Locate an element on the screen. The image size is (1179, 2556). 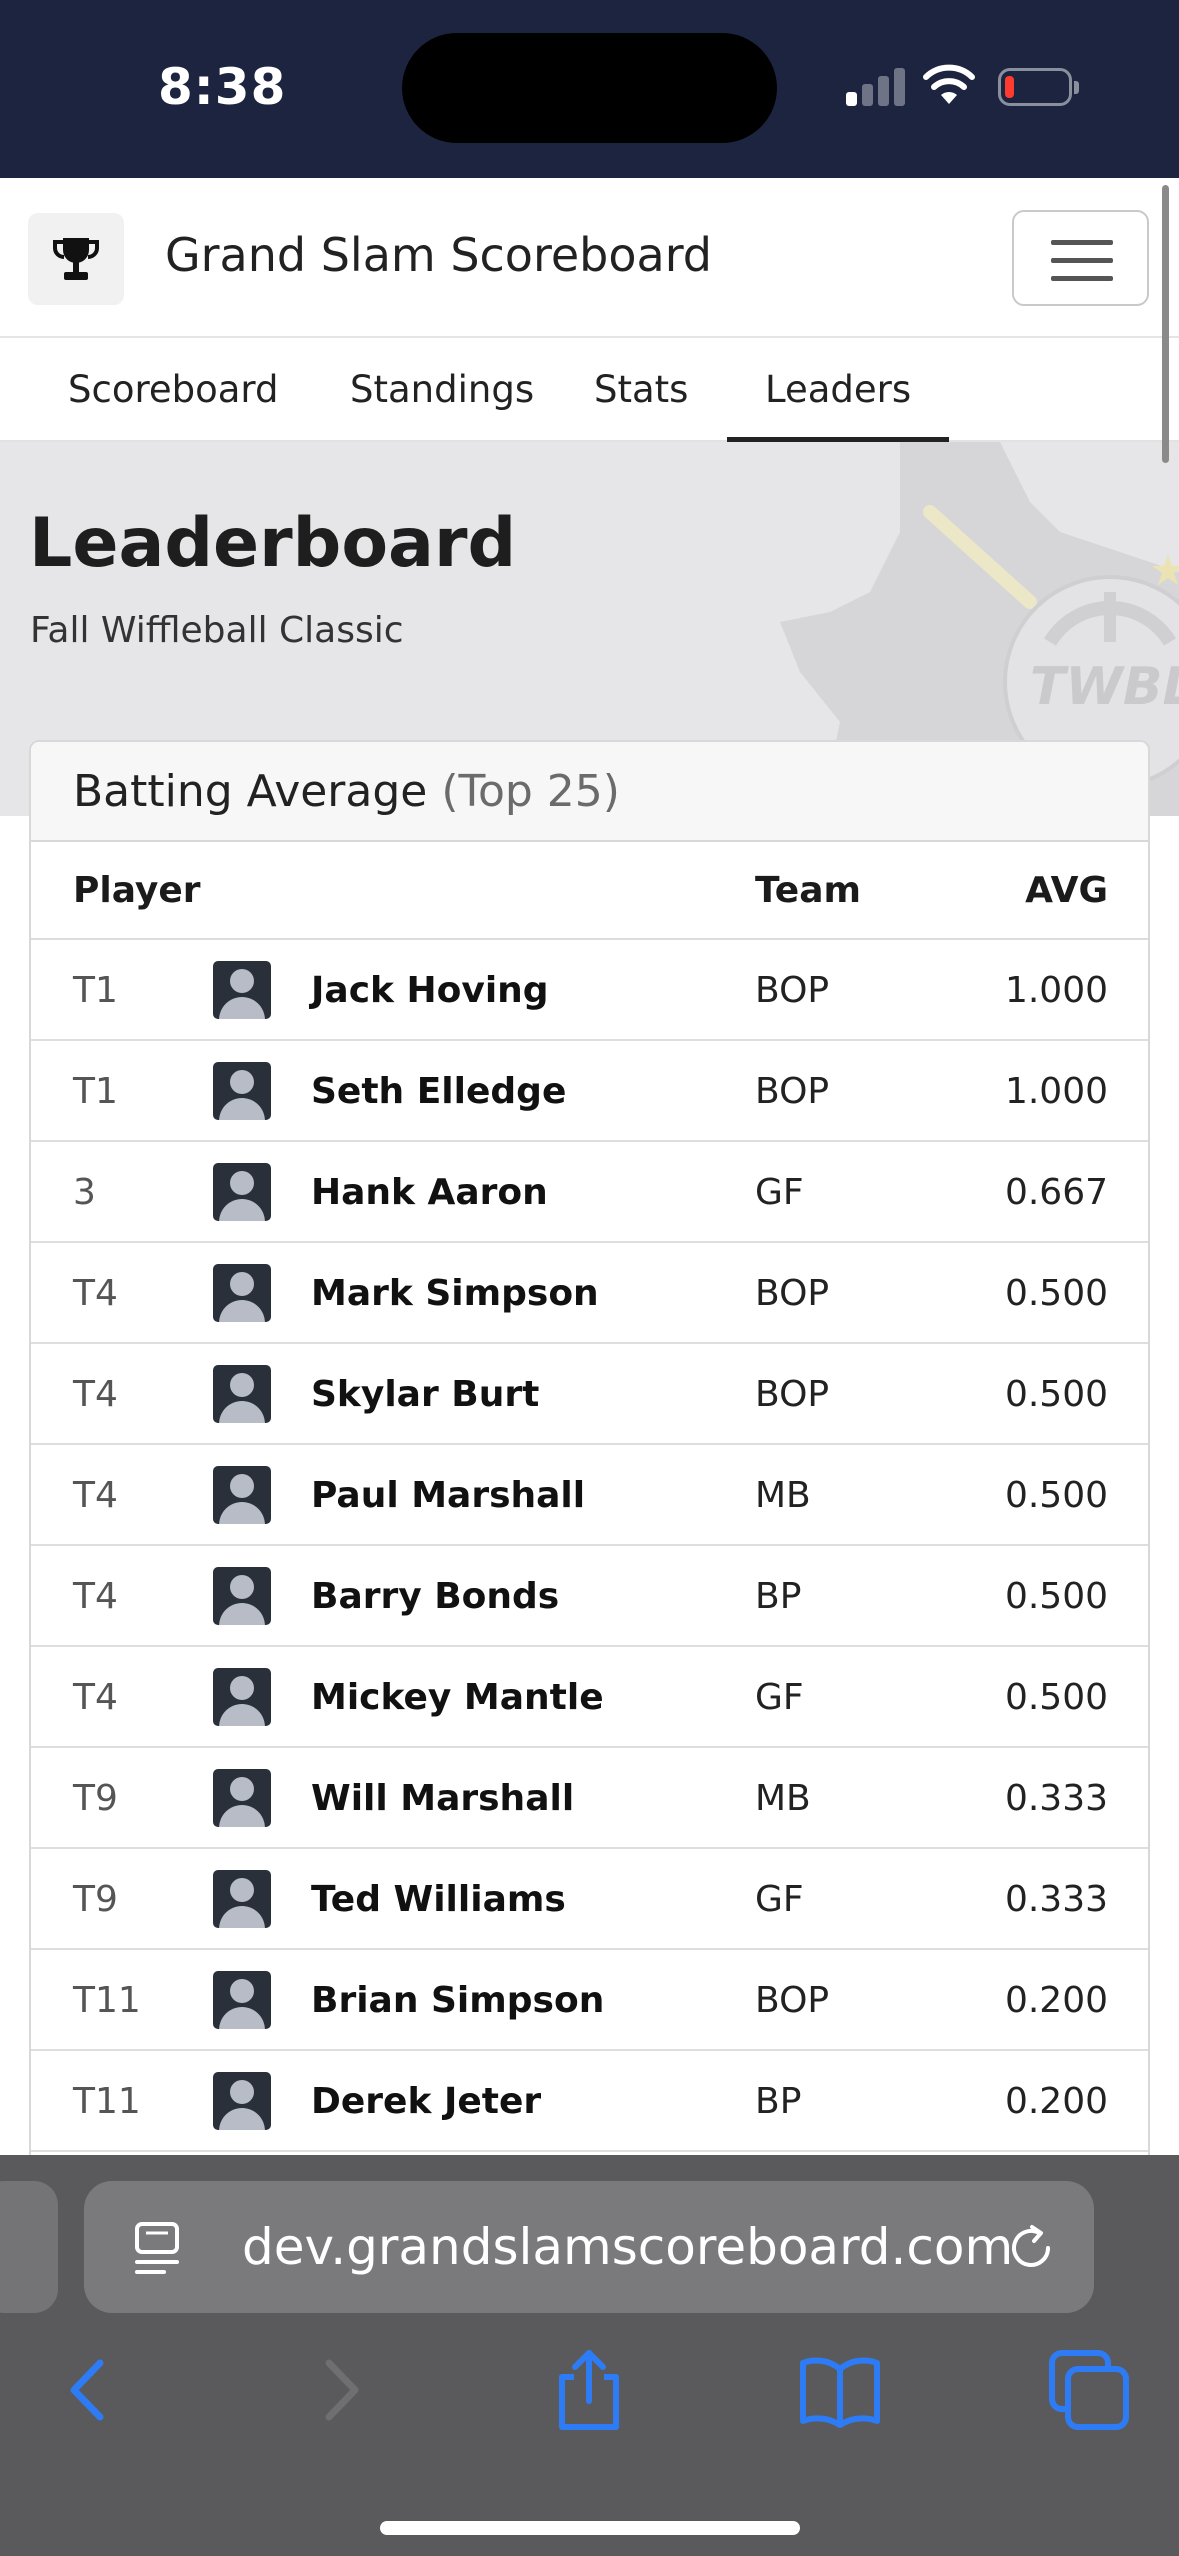
page-subtitle: Fall Wiffleball Classic is located at coordinates (217, 630).